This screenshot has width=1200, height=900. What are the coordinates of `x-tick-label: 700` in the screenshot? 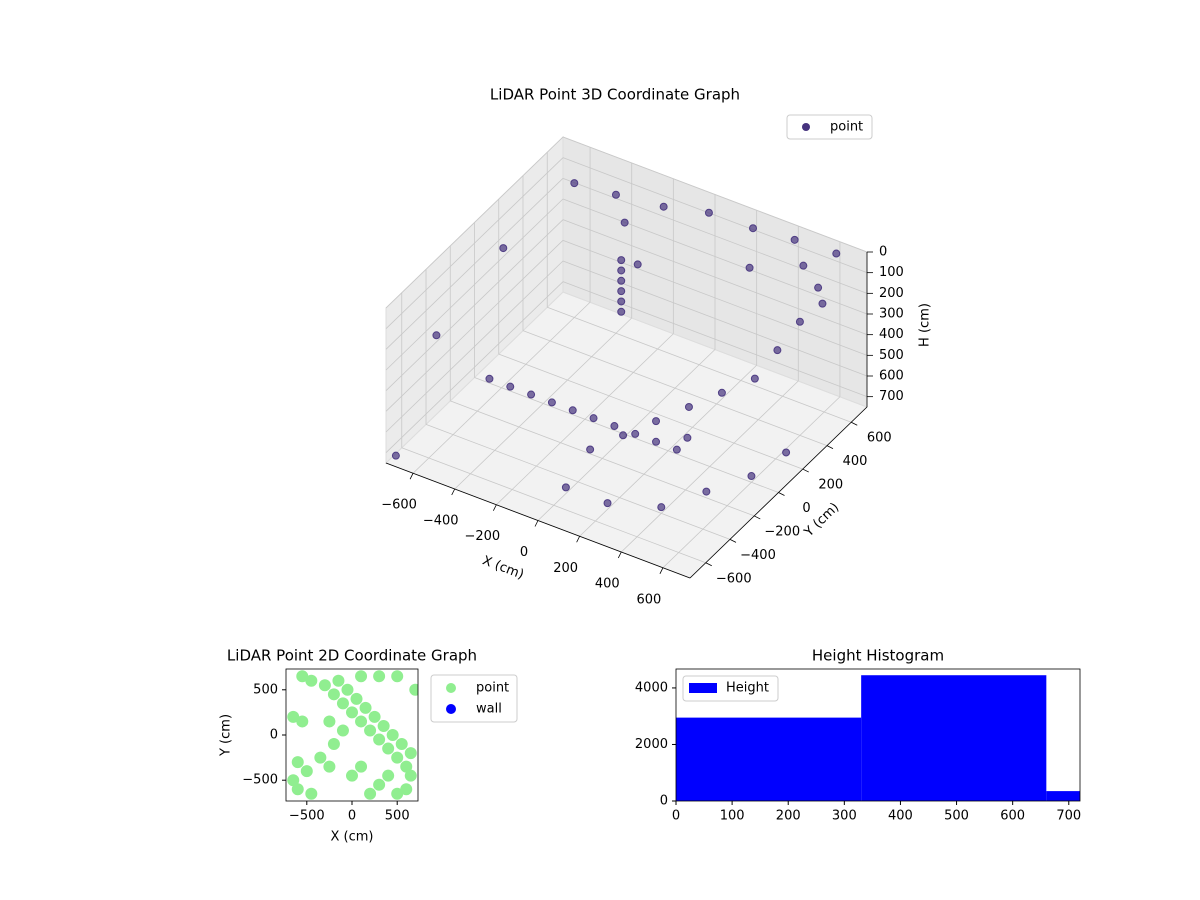 It's located at (1068, 816).